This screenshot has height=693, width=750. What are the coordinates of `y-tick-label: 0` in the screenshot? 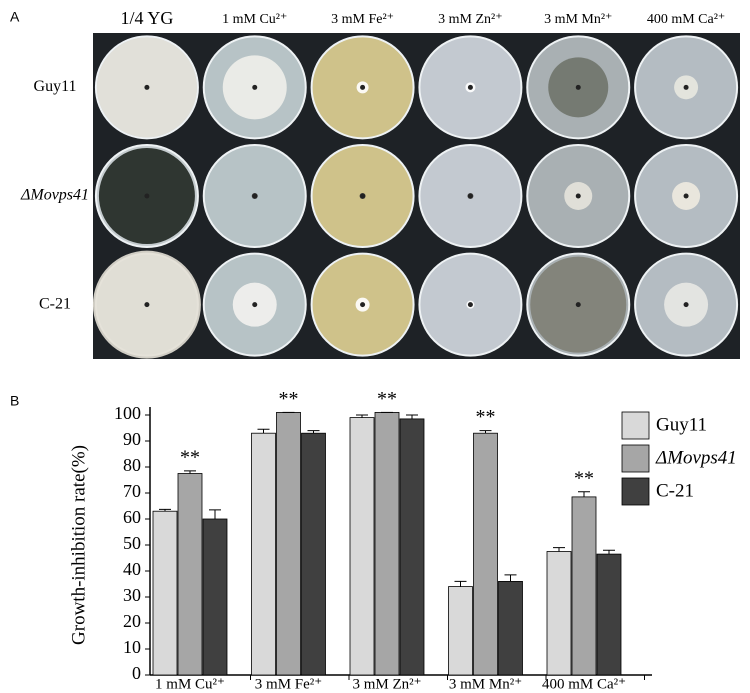 It's located at (136, 673).